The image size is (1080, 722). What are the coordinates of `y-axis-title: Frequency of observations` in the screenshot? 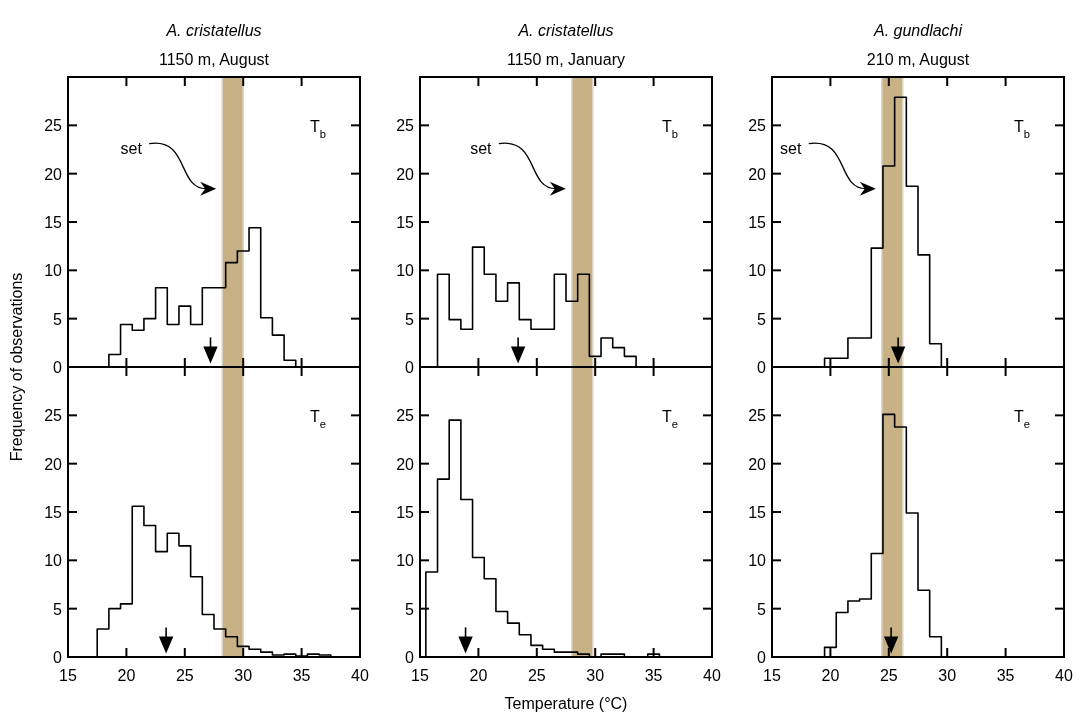 It's located at (16, 367).